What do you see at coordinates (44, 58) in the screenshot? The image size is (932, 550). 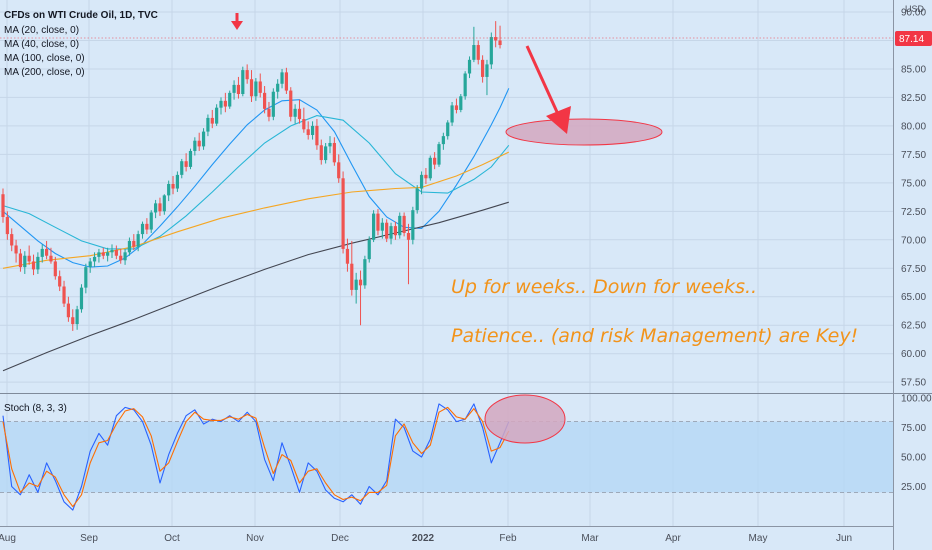 I see `indicator-ma100: MA (100, close, 0)` at bounding box center [44, 58].